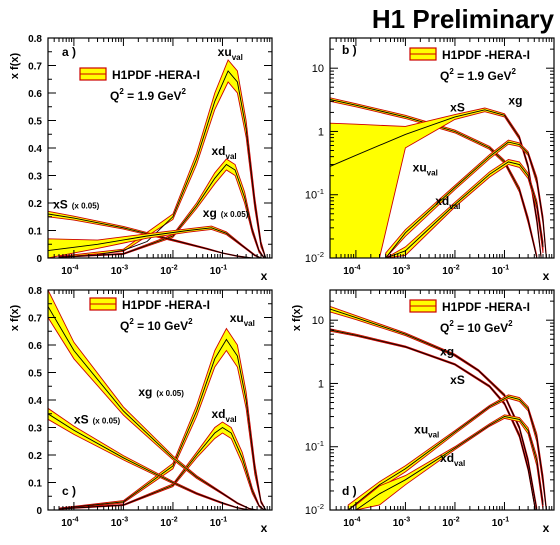  What do you see at coordinates (349, 50) in the screenshot?
I see `panel-label: b )` at bounding box center [349, 50].